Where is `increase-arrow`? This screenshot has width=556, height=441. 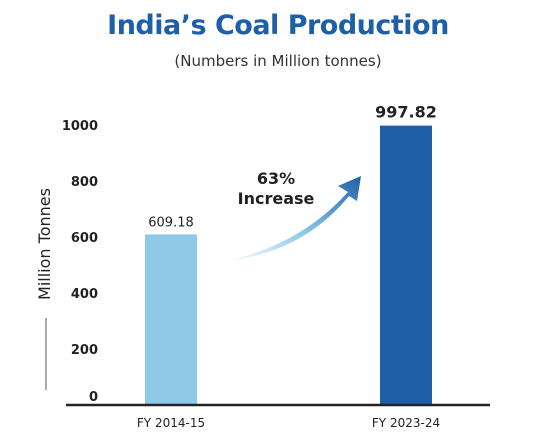
increase-arrow is located at coordinates (293, 218).